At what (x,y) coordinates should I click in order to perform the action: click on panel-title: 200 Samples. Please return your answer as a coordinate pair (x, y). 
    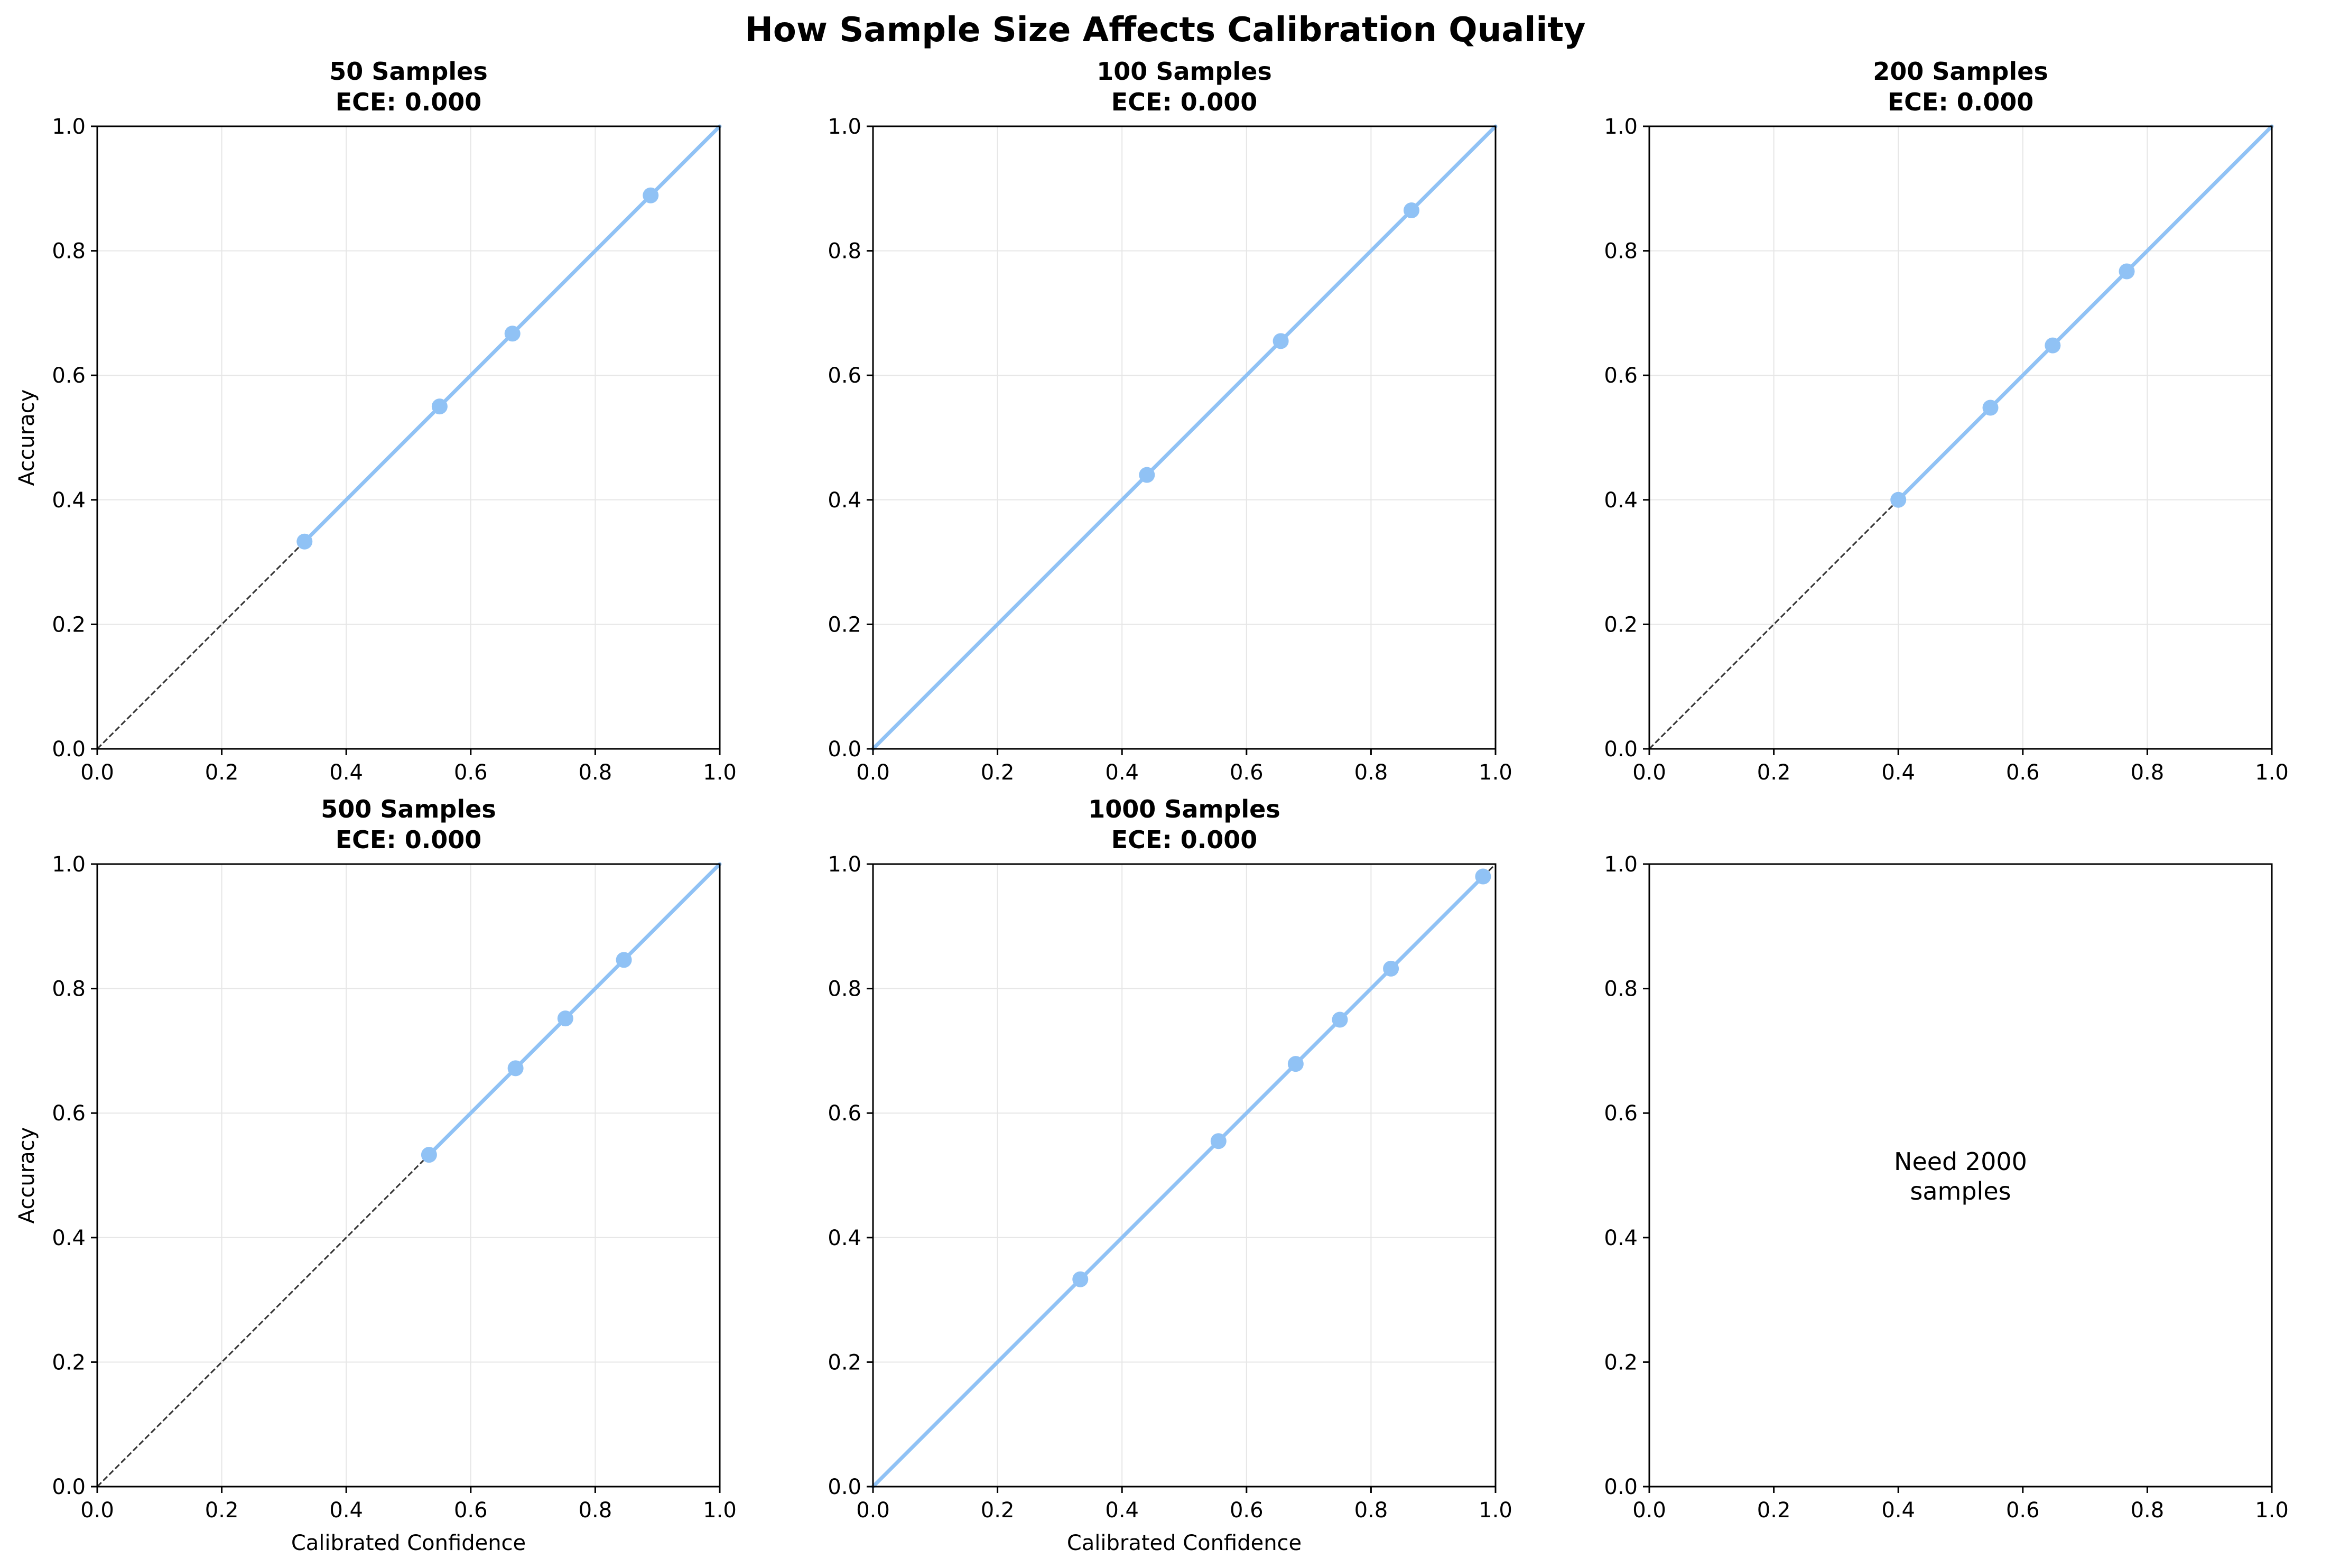
    Looking at the image, I should click on (1961, 71).